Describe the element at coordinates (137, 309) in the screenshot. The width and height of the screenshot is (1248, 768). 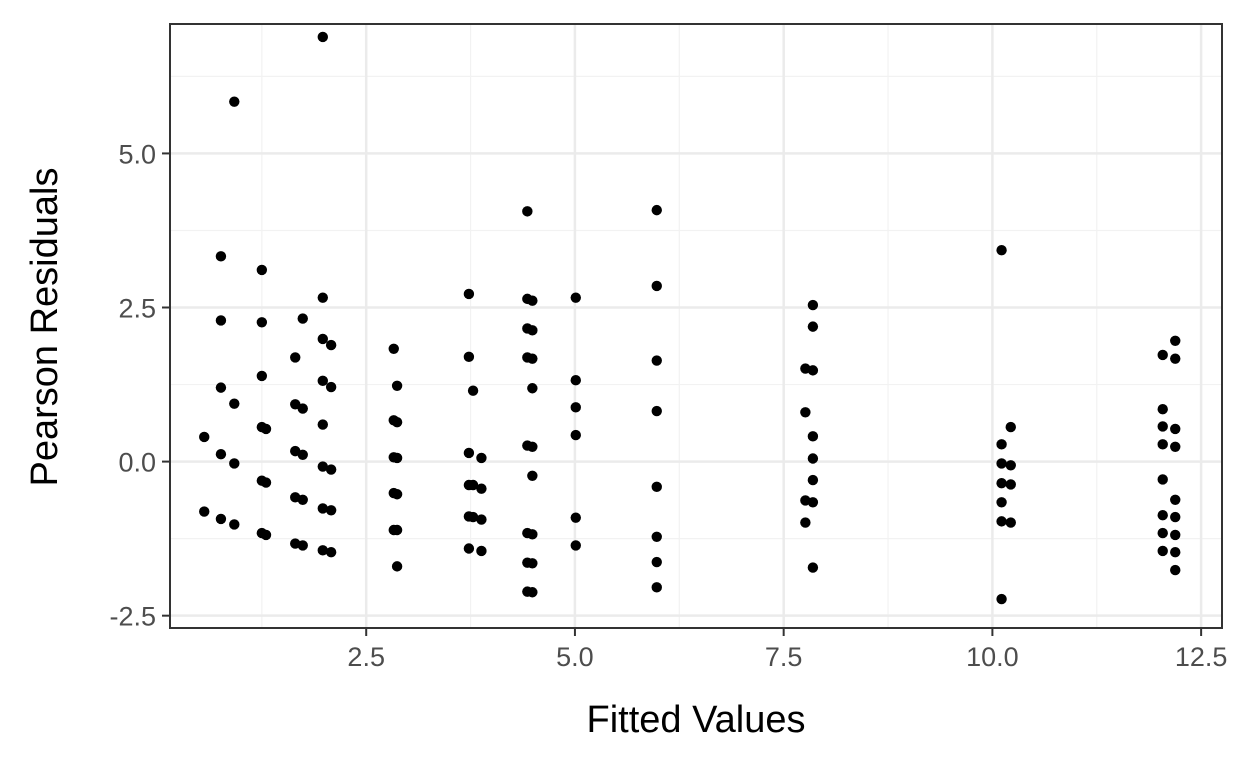
I see `y-tick-label: 2.5` at that location.